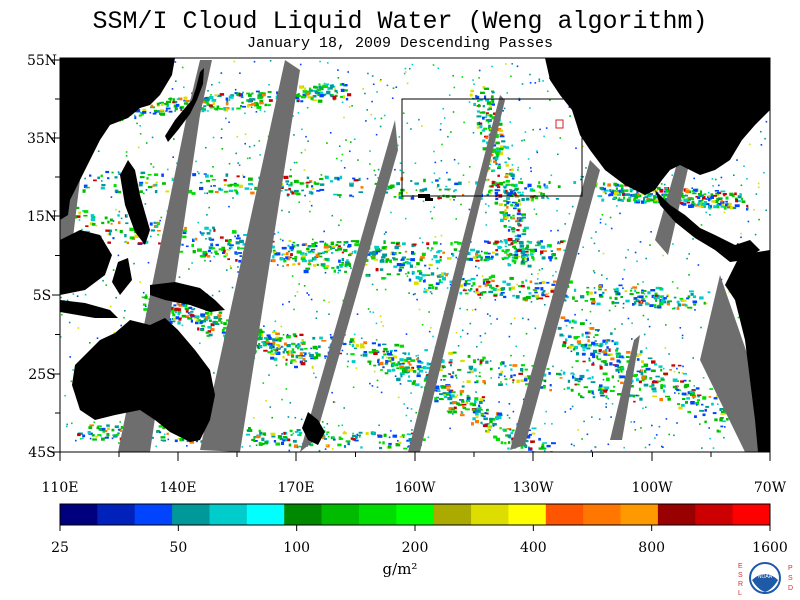 This screenshot has width=800, height=600. I want to click on noaa-esrl-logo: NOAA E S R L P S D, so click(765, 579).